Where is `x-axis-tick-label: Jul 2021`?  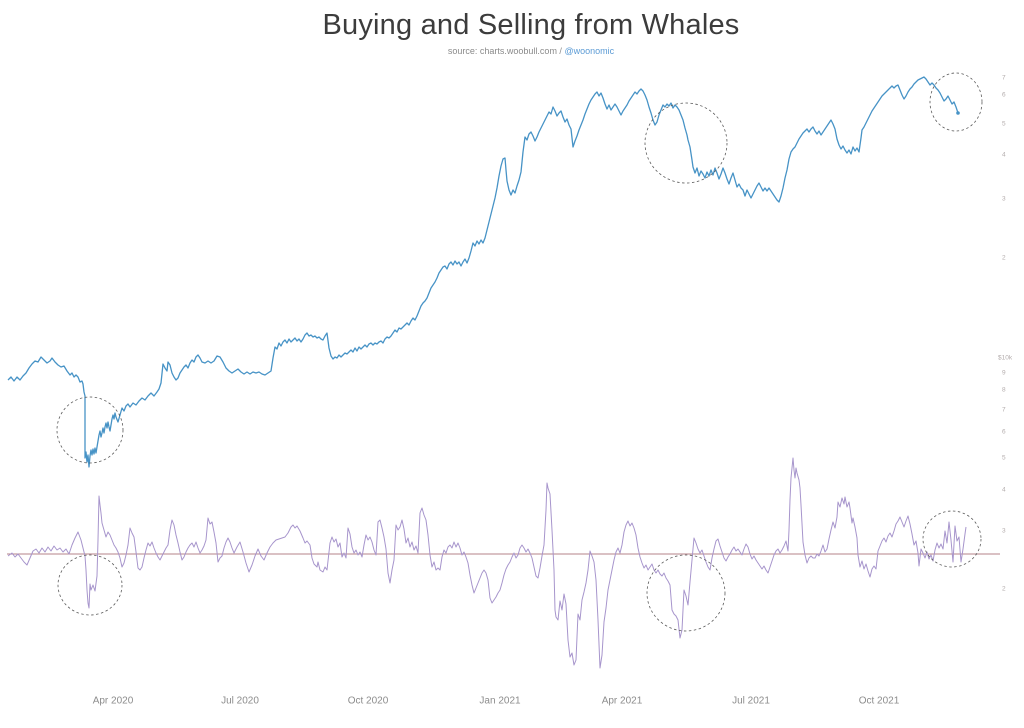 x-axis-tick-label: Jul 2021 is located at coordinates (751, 701).